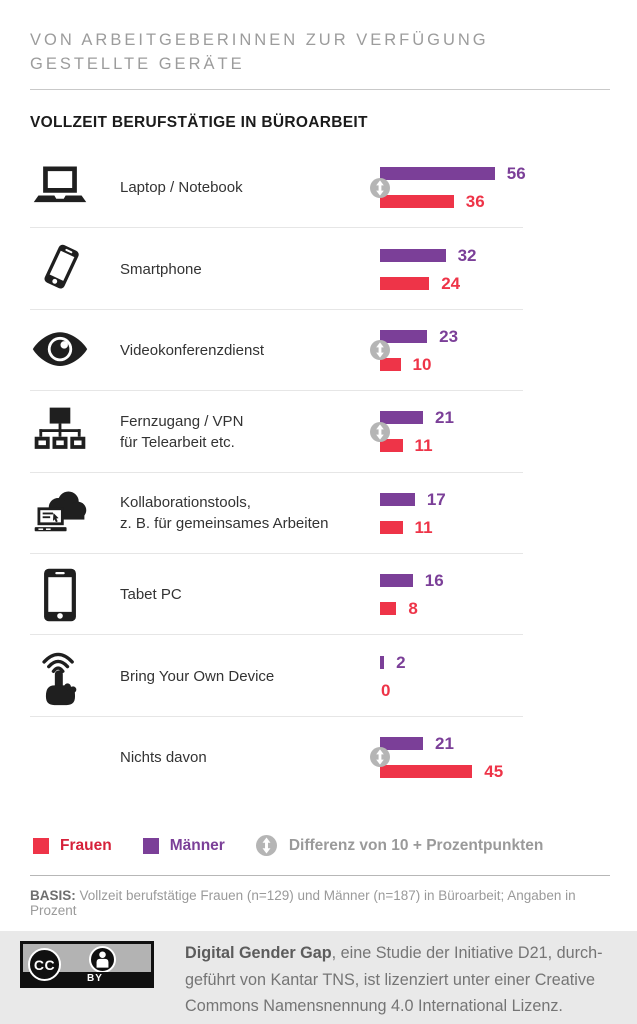 This screenshot has width=637, height=1024. What do you see at coordinates (181, 188) in the screenshot?
I see `row-label-line: Laptop / Notebook` at bounding box center [181, 188].